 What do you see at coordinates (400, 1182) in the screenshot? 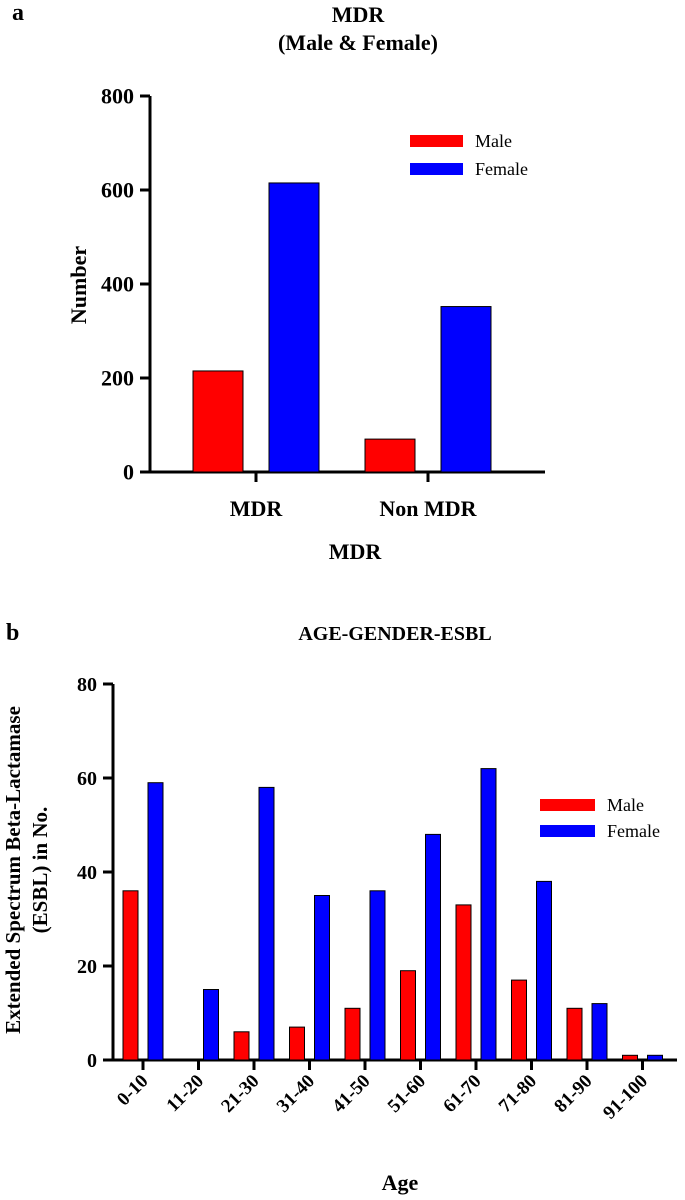
I see `chart-b-x-axis-label: Age` at bounding box center [400, 1182].